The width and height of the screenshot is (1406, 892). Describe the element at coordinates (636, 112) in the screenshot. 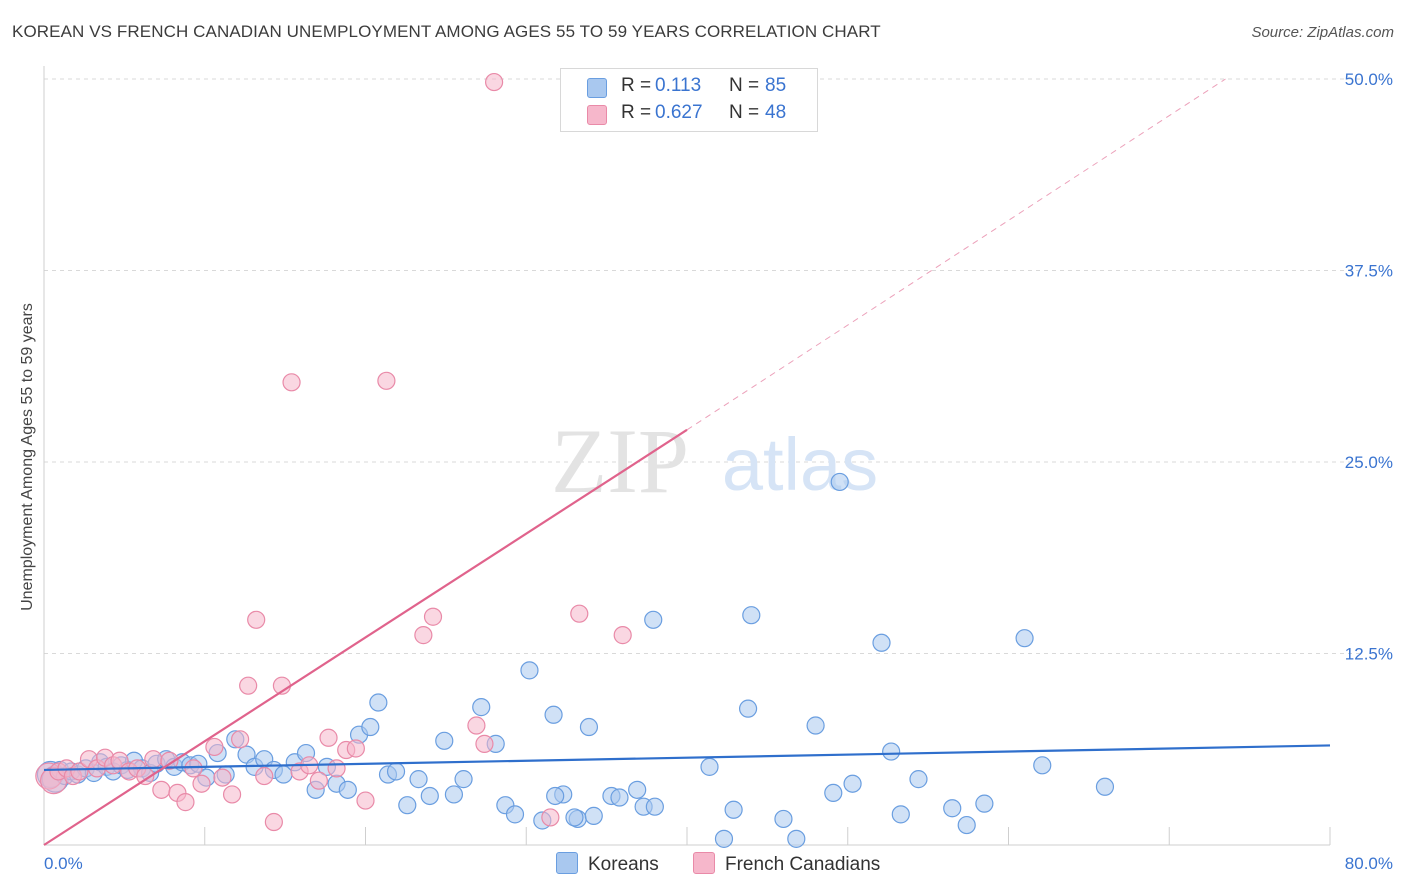

I see `french-r-label: R =` at that location.